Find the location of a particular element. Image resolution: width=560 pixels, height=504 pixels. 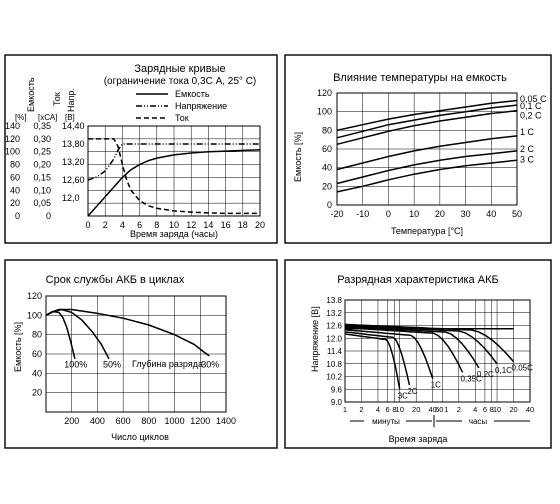

discharge-series-label-0: 3С is located at coordinates (403, 395).